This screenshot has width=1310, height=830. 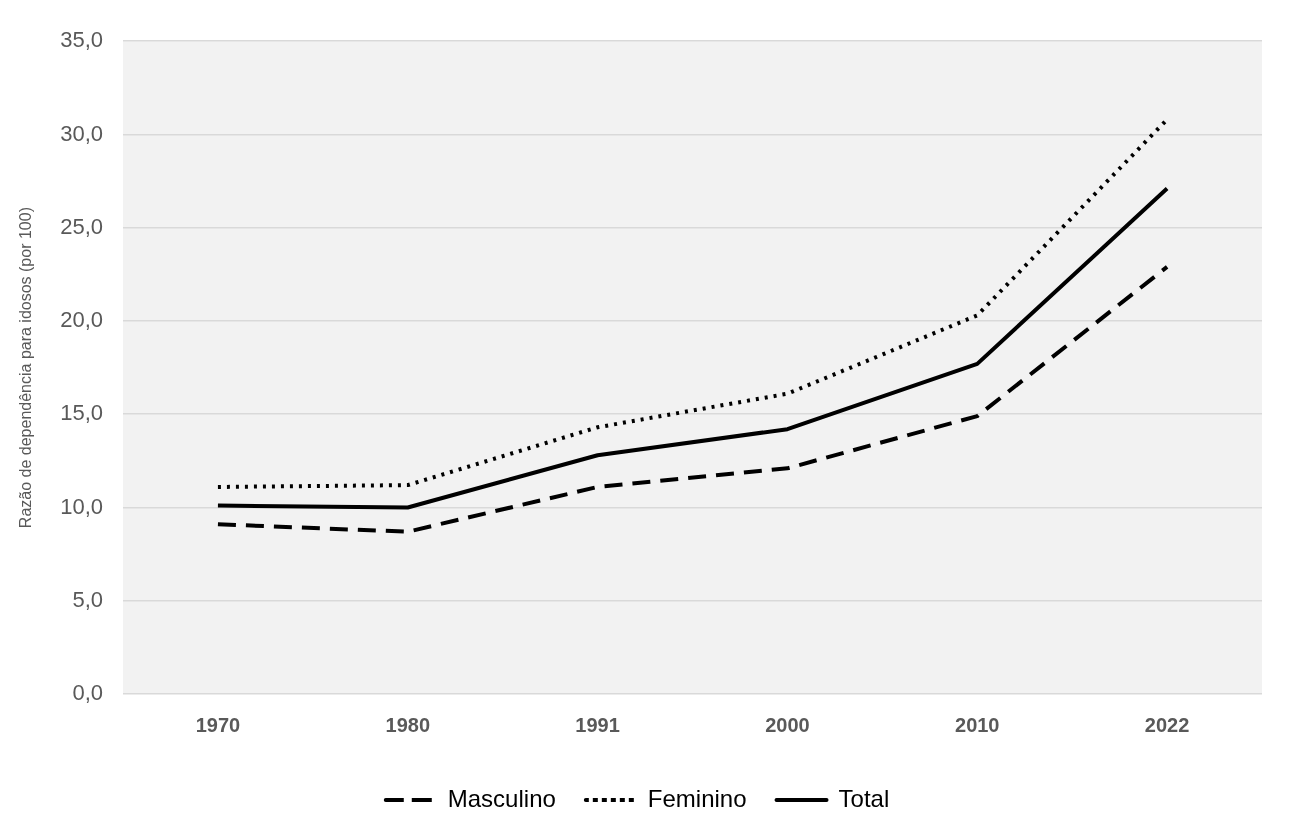 I want to click on y-tick-label: 0,0, so click(x=88, y=693).